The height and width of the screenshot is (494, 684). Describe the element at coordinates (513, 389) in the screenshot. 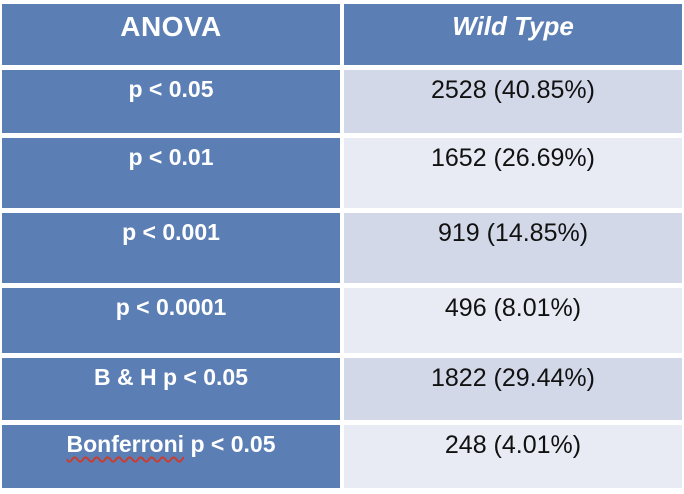

I see `row-value-bh-p-lt-0.05: 1822 (29.44%)` at that location.